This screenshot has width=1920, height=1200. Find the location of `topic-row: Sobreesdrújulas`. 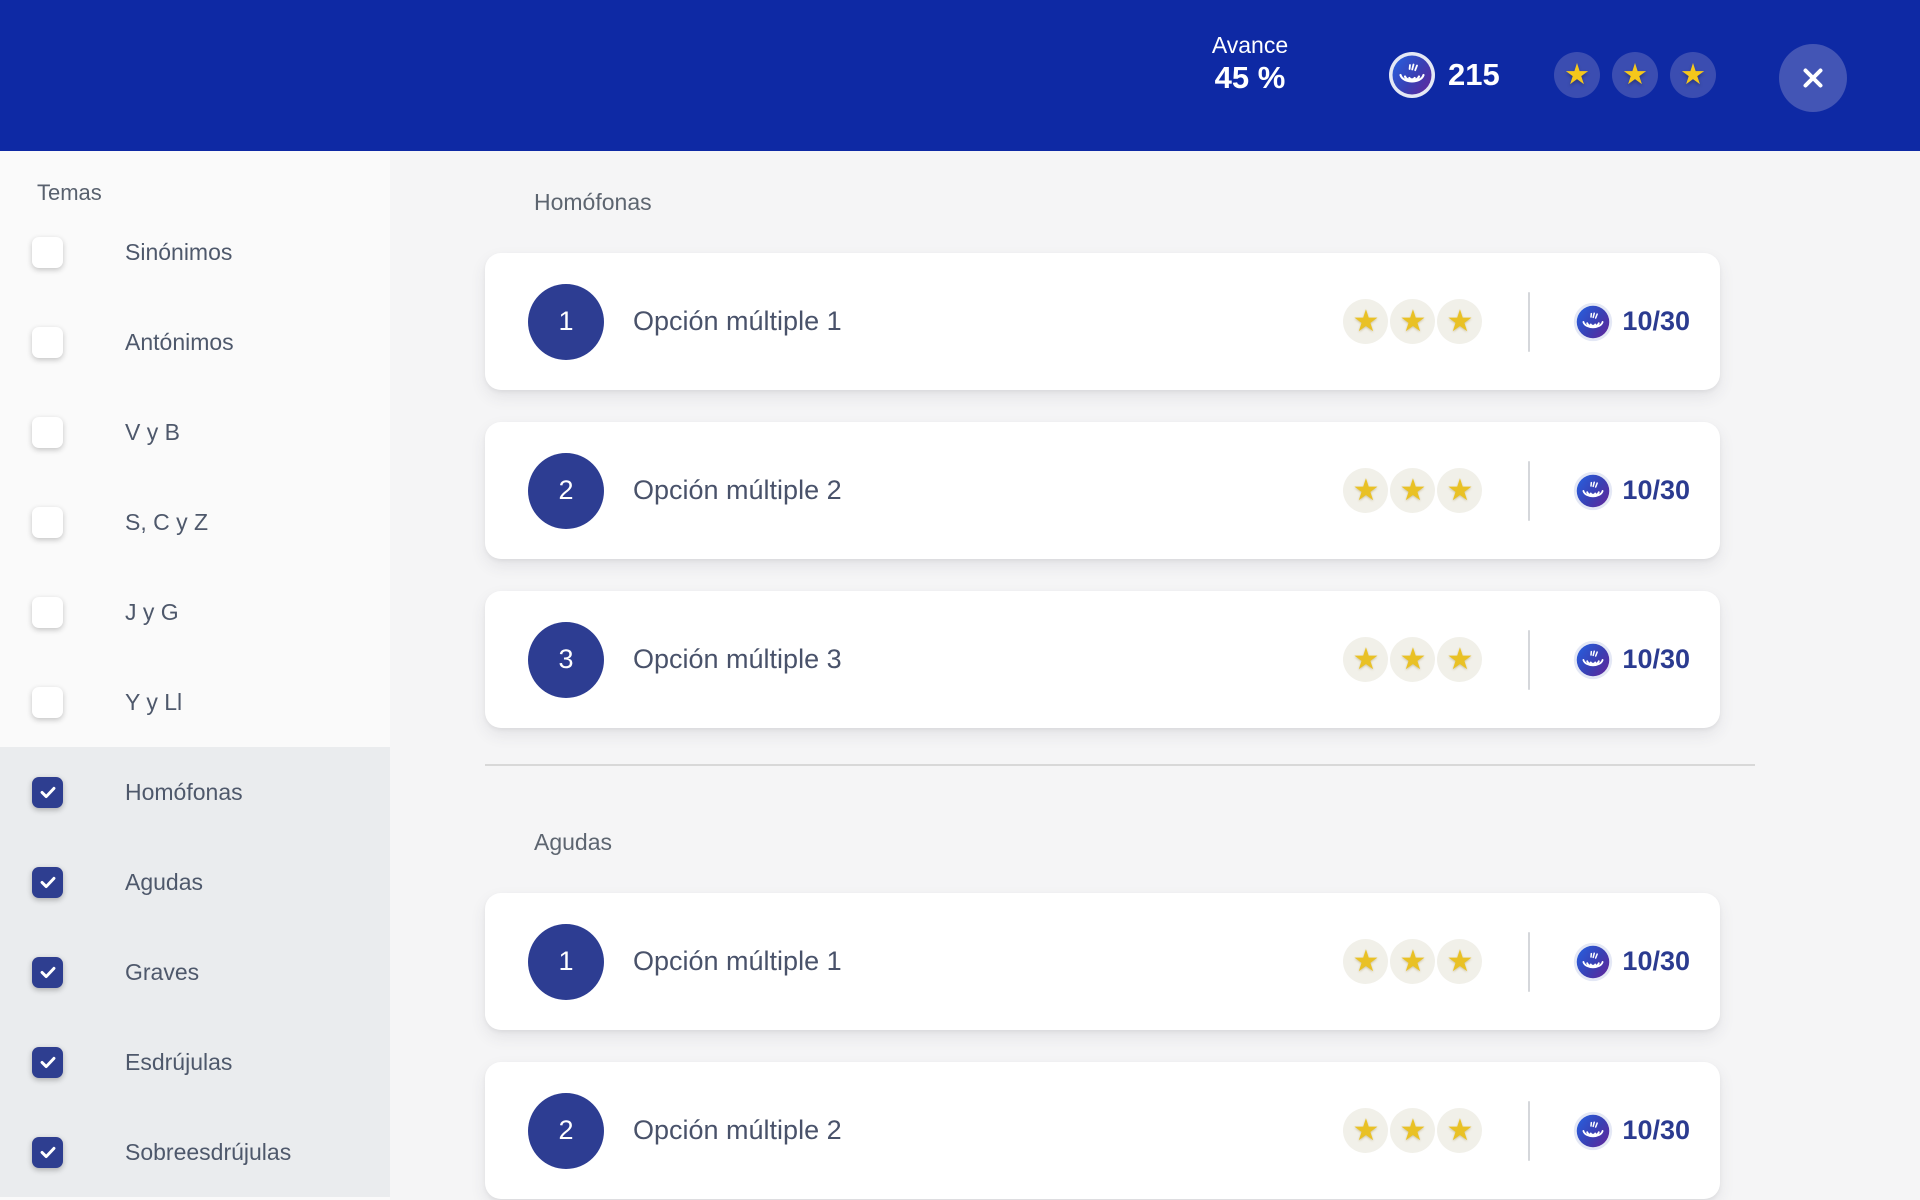

topic-row: Sobreesdrújulas is located at coordinates (195, 1152).